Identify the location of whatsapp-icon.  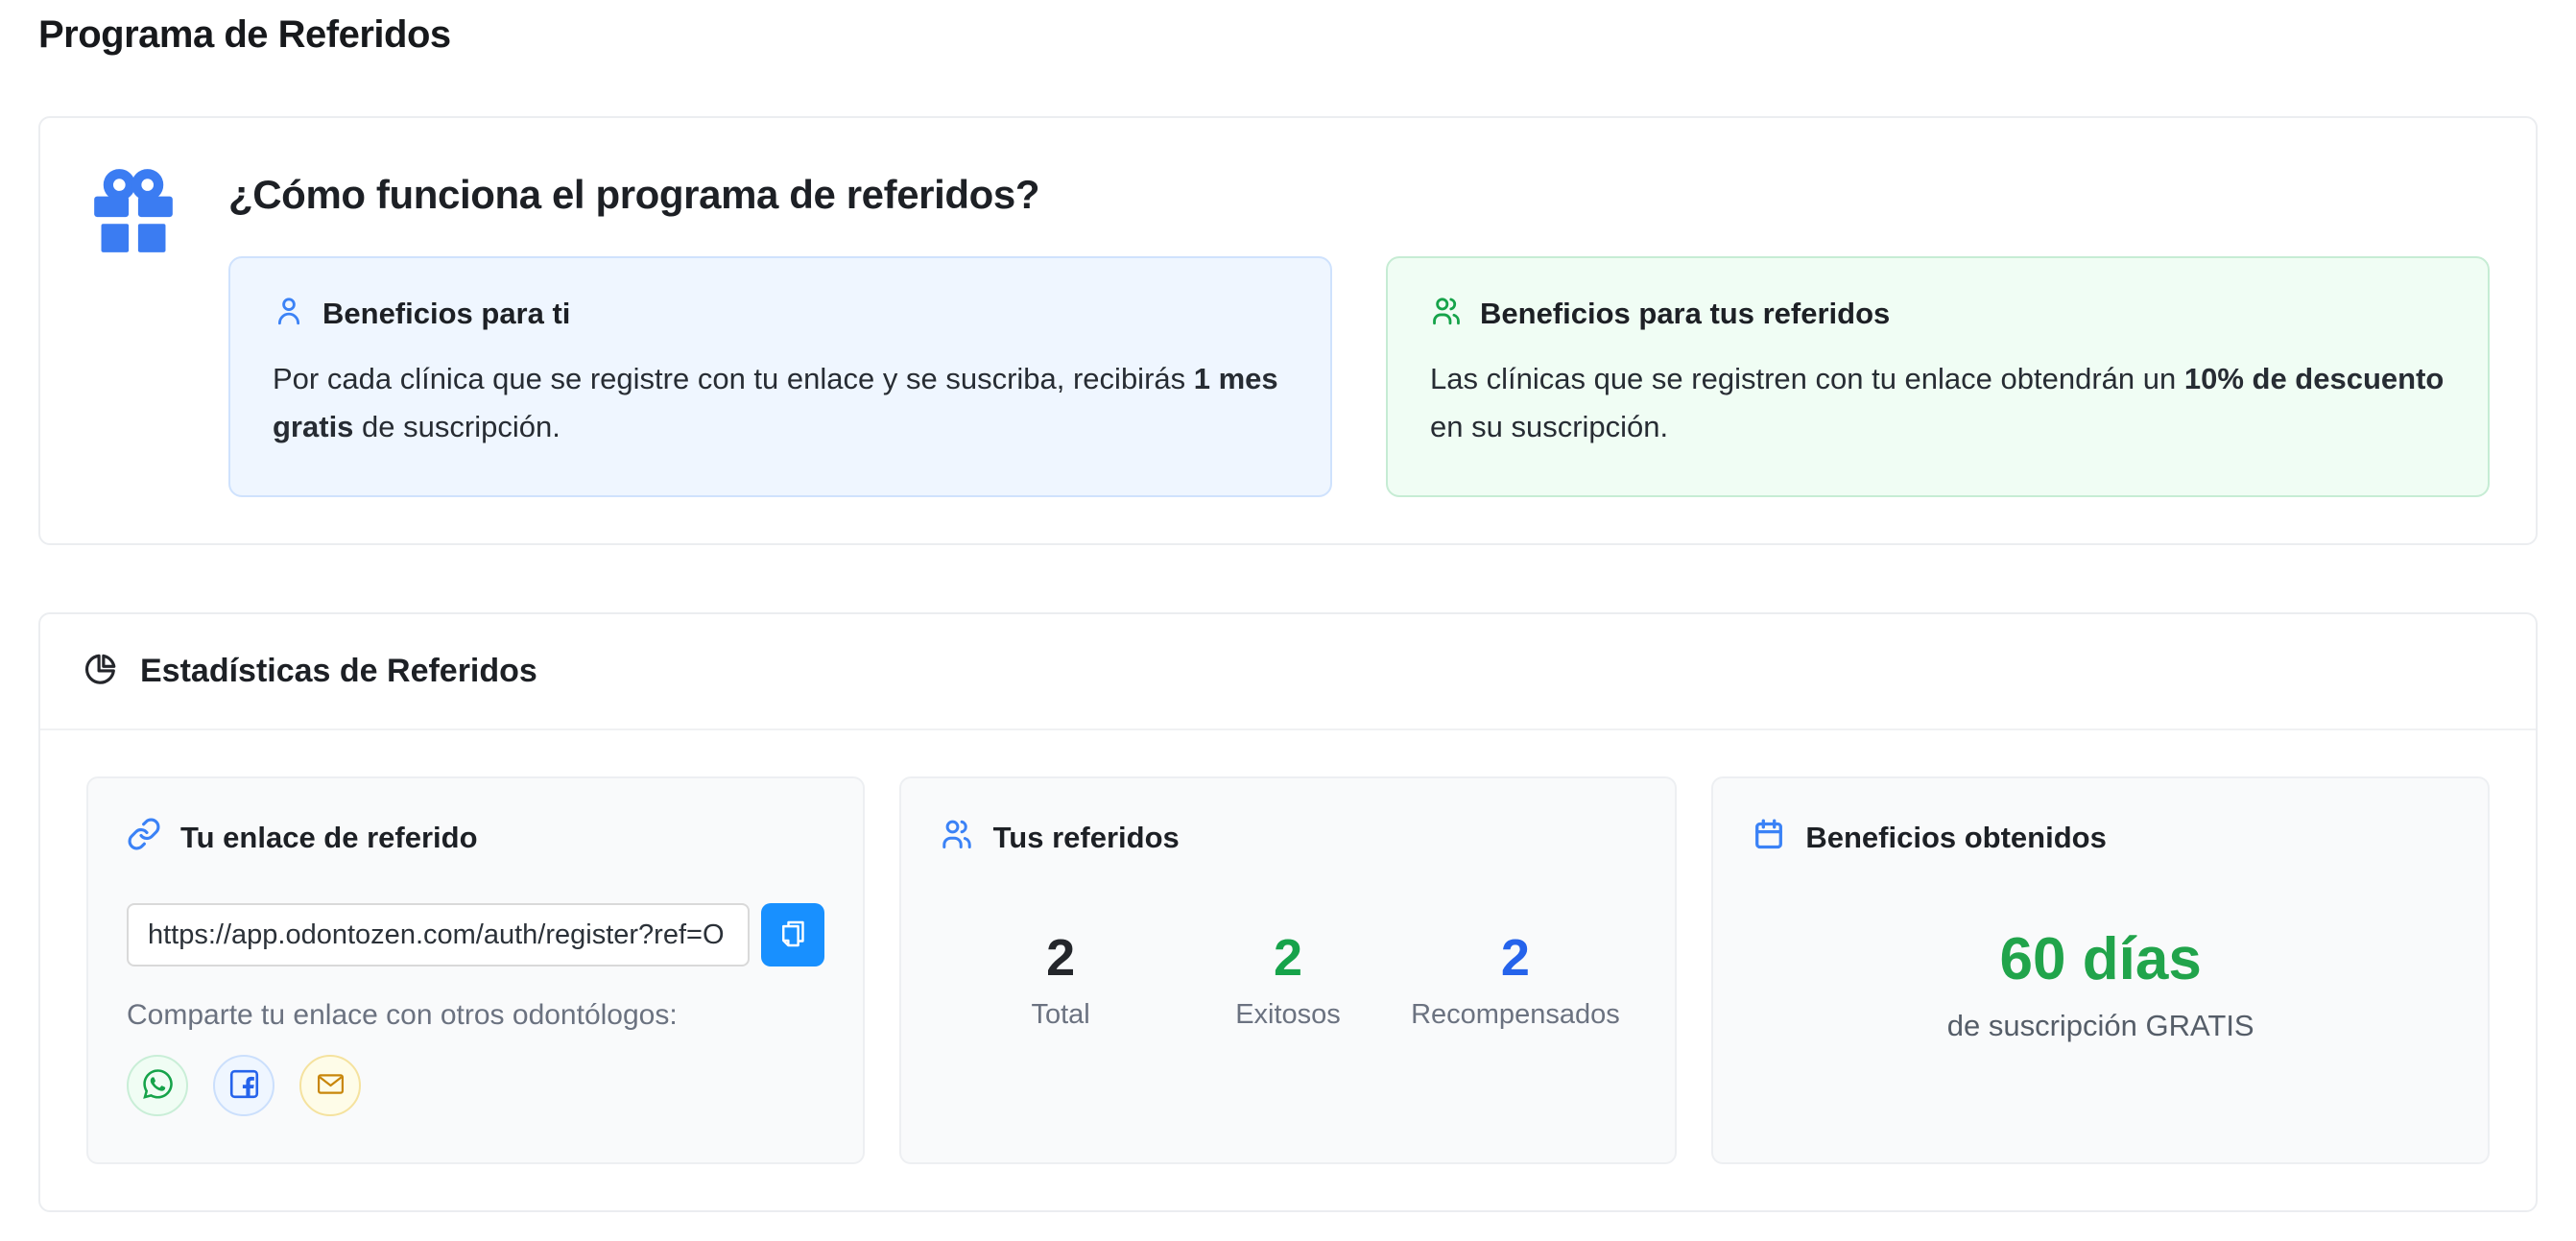
(158, 1085).